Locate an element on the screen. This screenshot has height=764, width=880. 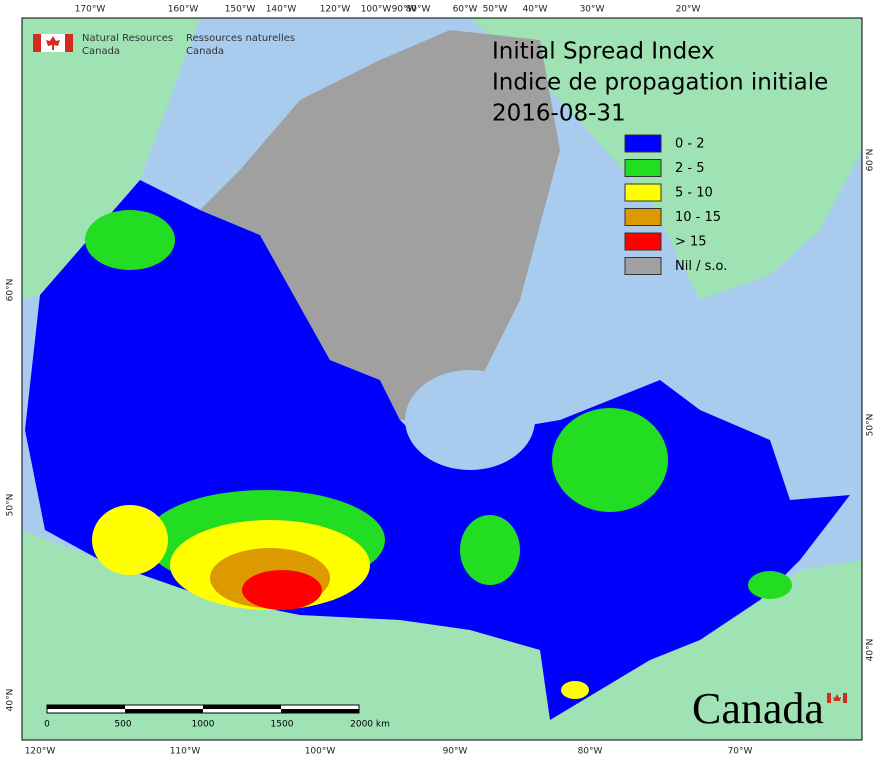
map-title: Indice de propagation initiale is located at coordinates (660, 83).